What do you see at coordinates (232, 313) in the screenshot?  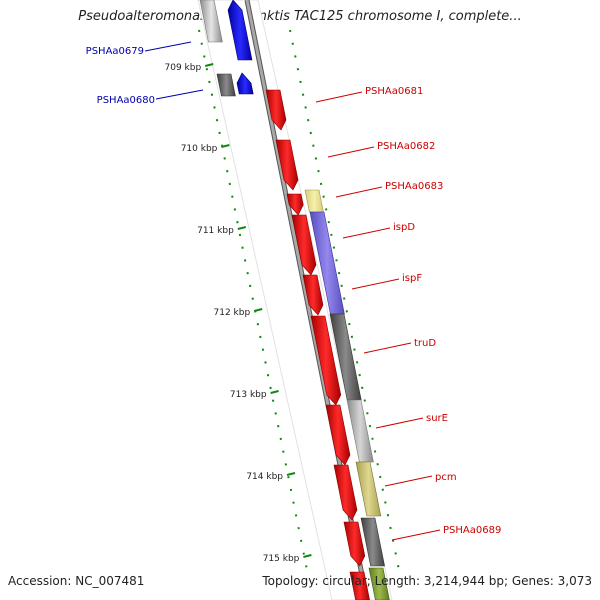 I see `tick-label: 712 kbp` at bounding box center [232, 313].